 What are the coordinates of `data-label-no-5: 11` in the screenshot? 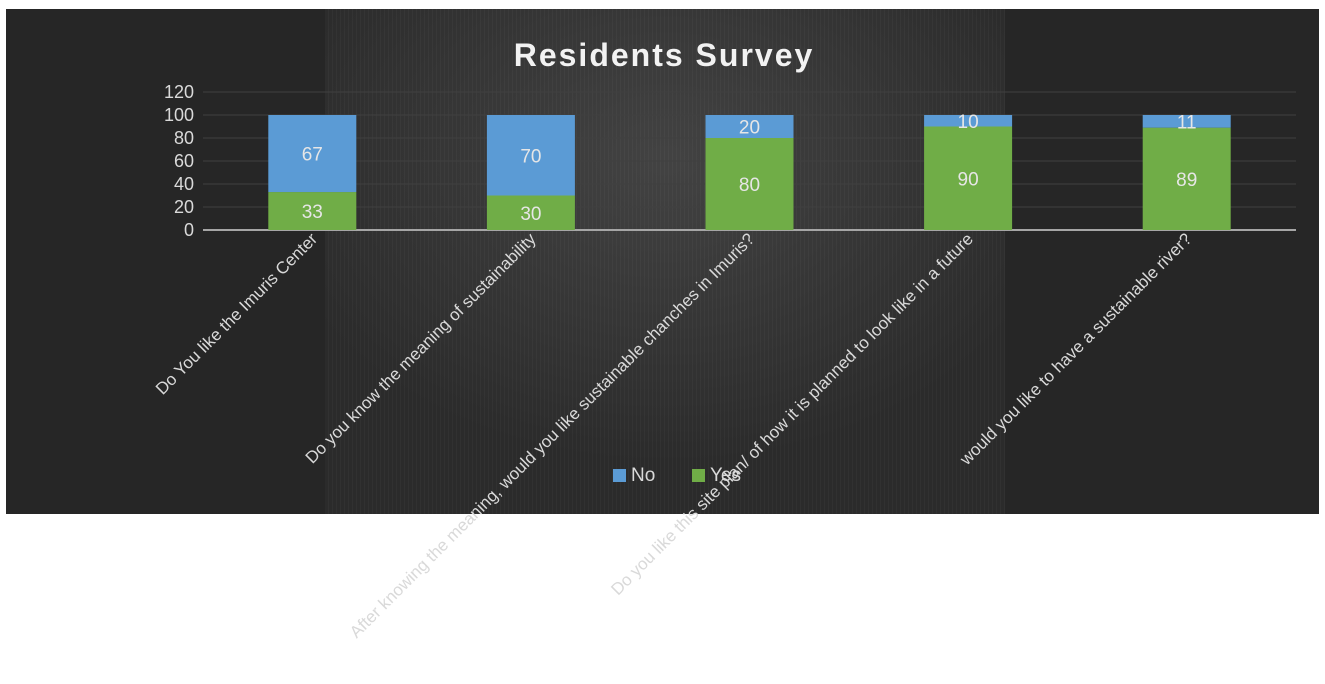 It's located at (1187, 122).